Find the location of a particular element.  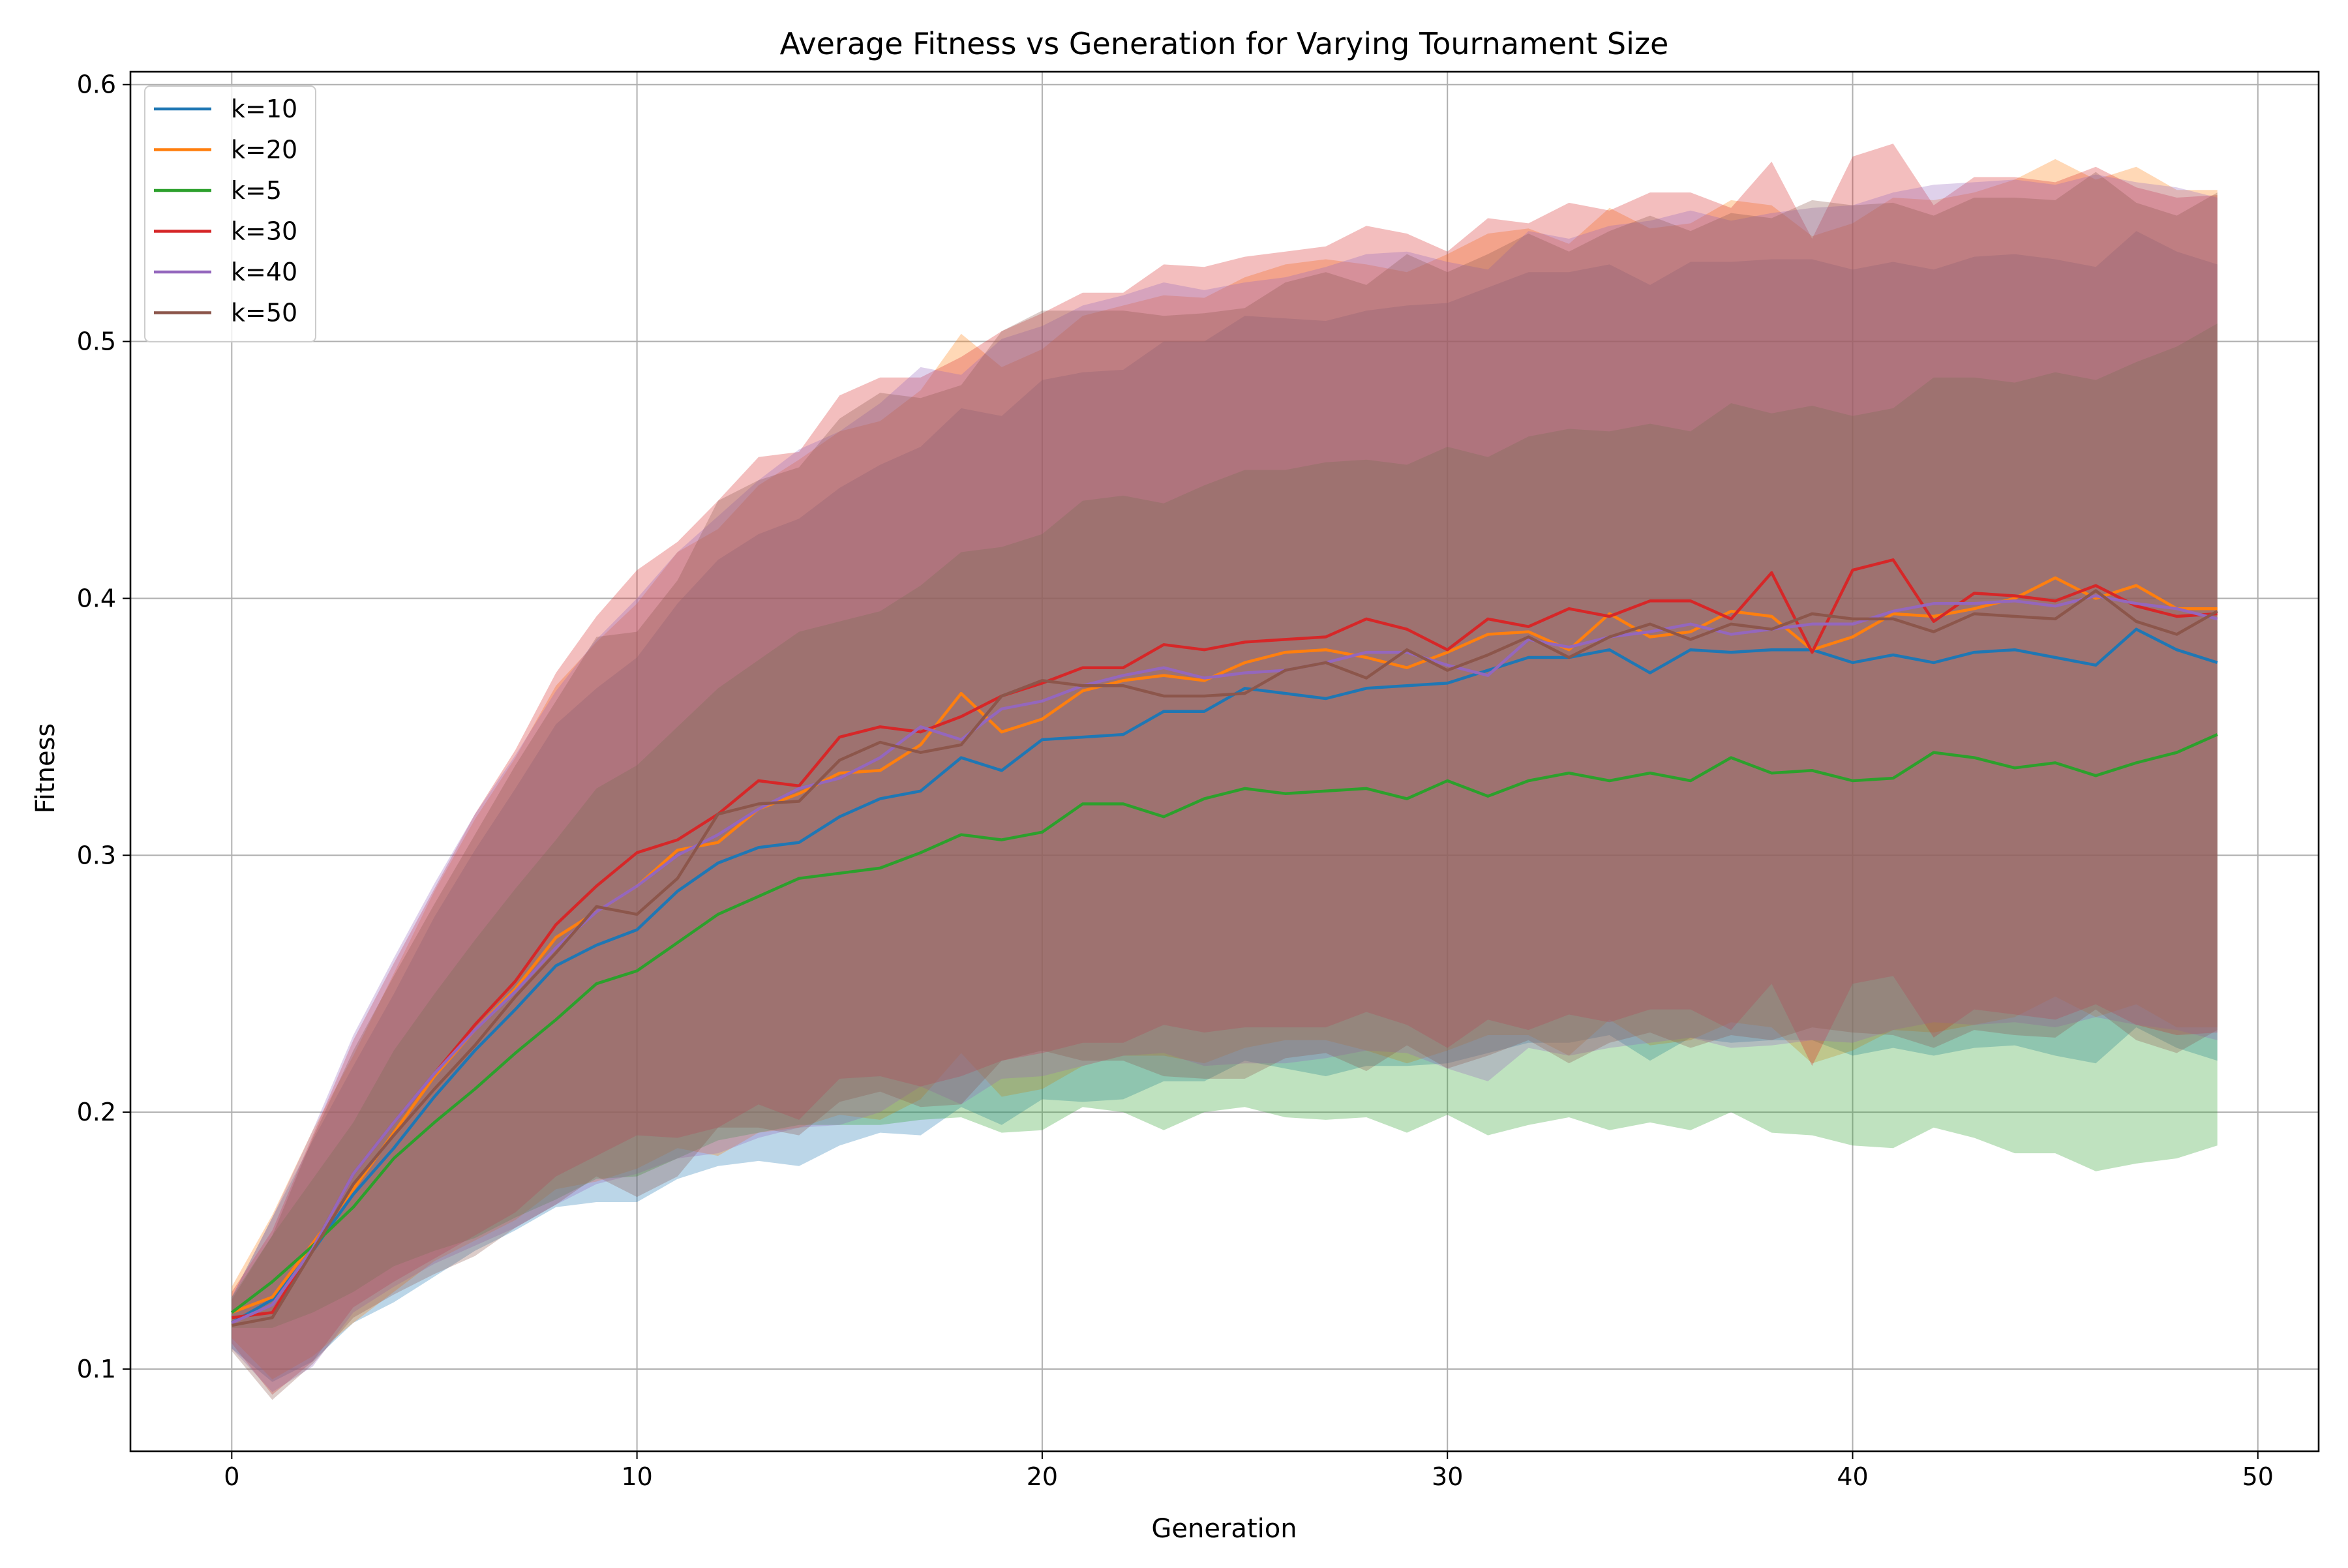

legend-label: k=30 is located at coordinates (264, 231).